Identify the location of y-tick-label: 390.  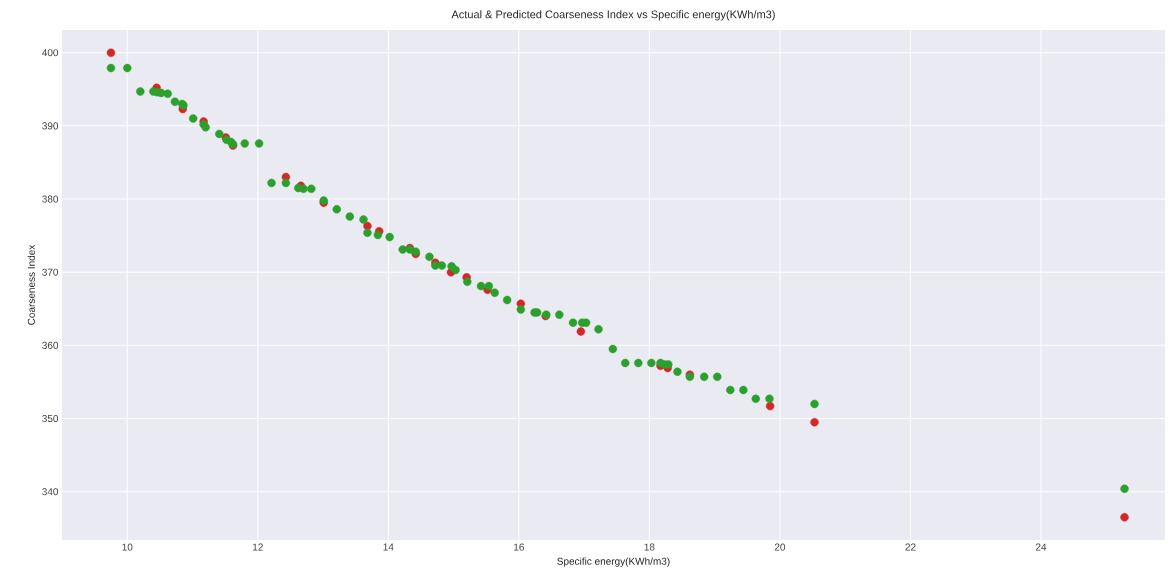
(50, 126).